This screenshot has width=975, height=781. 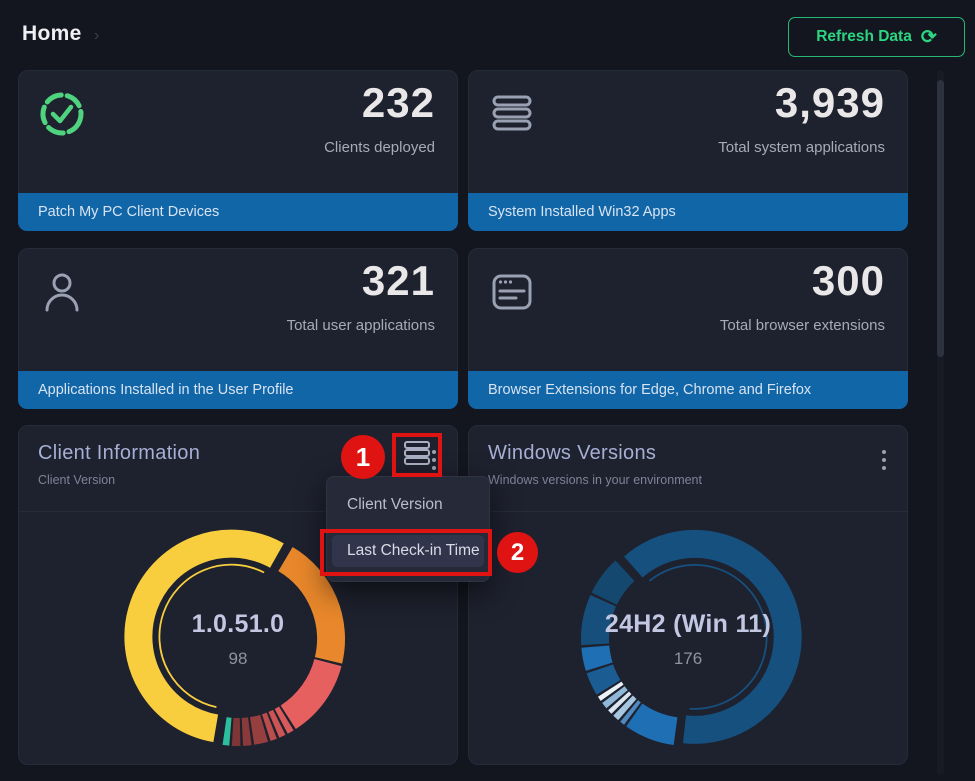 I want to click on shield-check-icon, so click(x=62, y=114).